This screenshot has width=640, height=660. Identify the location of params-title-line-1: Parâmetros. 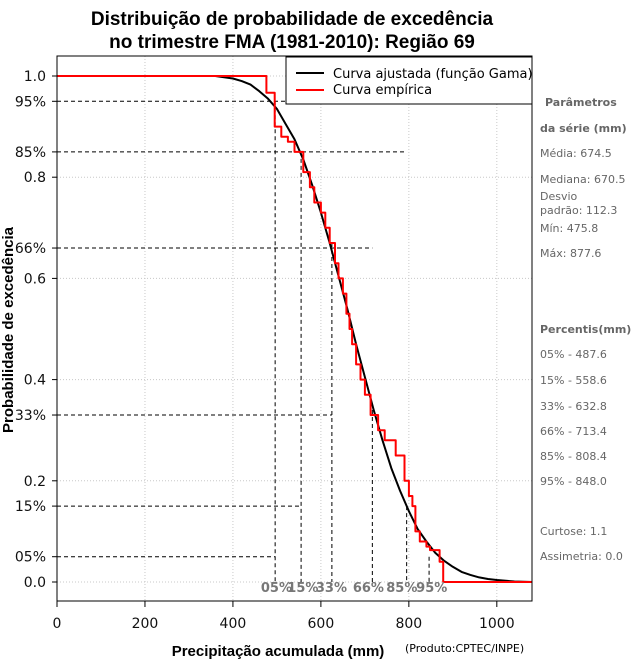
(581, 102).